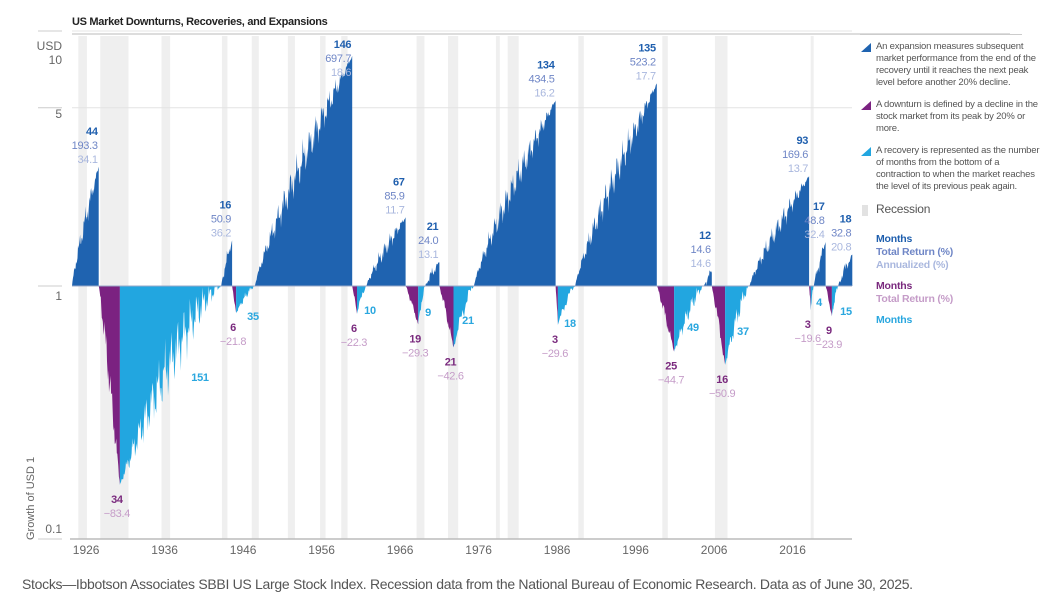 The height and width of the screenshot is (607, 1041). What do you see at coordinates (370, 311) in the screenshot?
I see `recovery-months-label: 10` at bounding box center [370, 311].